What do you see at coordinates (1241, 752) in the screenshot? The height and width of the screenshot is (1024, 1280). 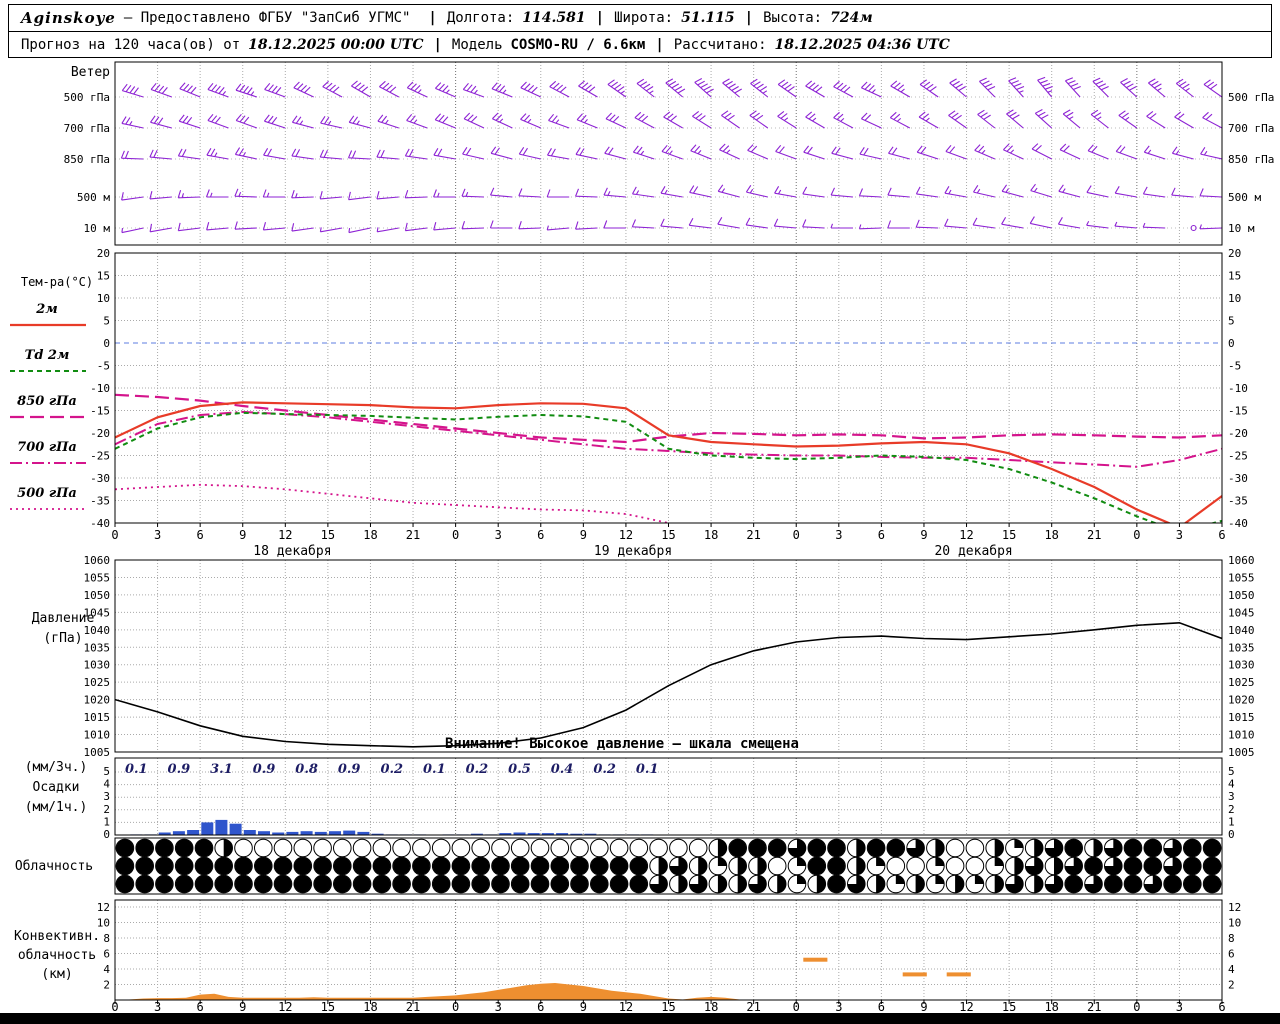 I see `pressure-tick-right: 1005` at bounding box center [1241, 752].